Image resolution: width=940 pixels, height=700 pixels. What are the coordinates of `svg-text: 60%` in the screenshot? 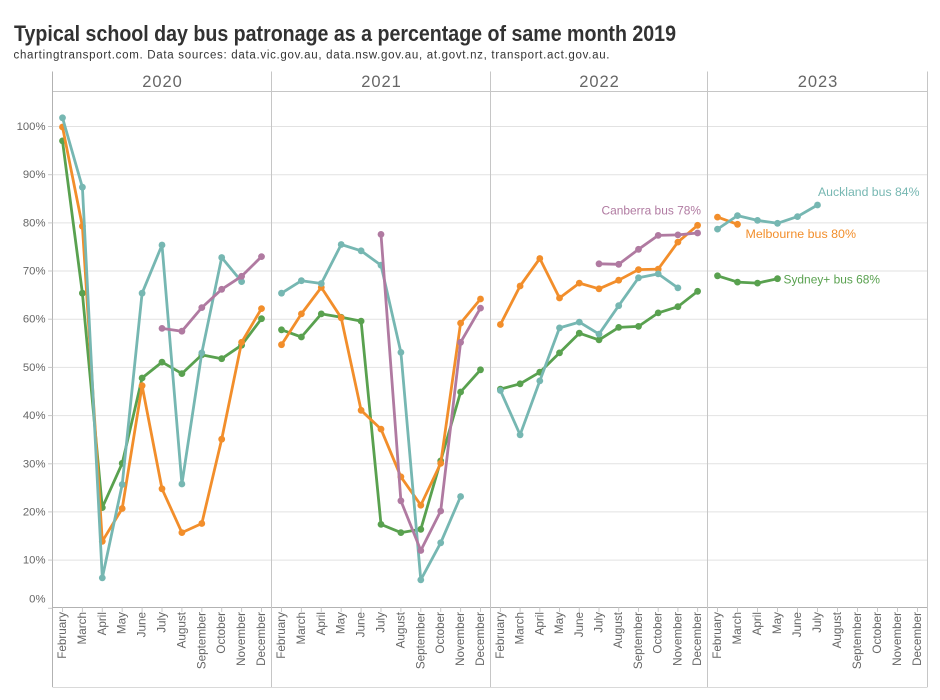 It's located at (34, 320).